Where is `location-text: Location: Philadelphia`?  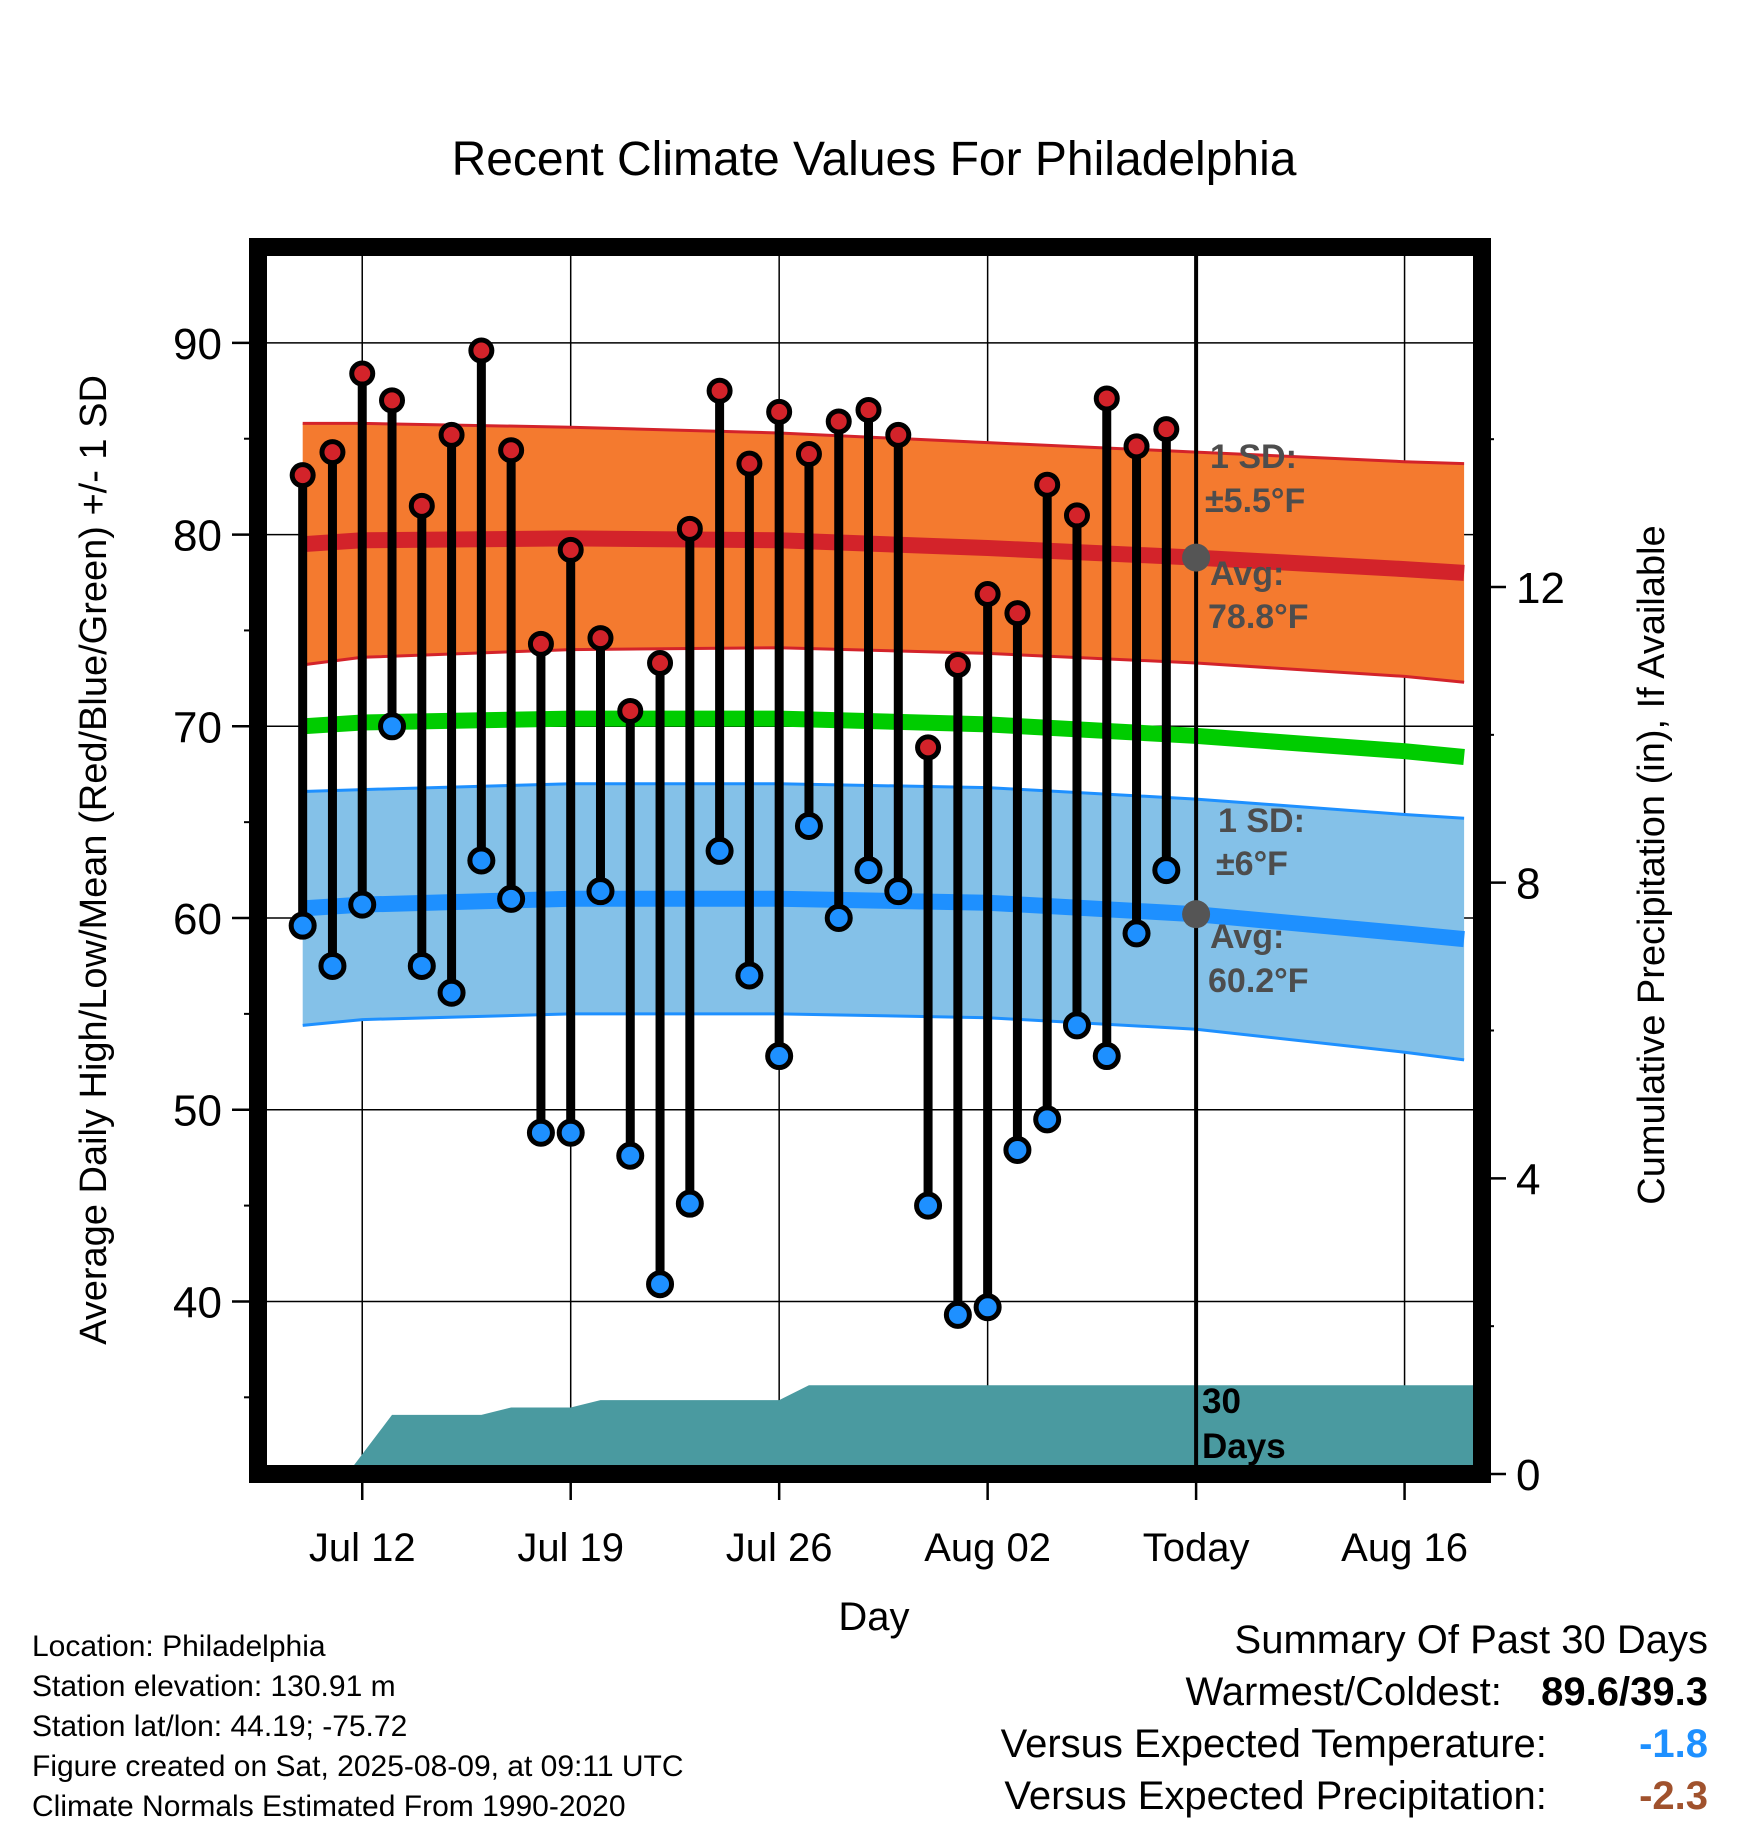 location-text: Location: Philadelphia is located at coordinates (179, 1646).